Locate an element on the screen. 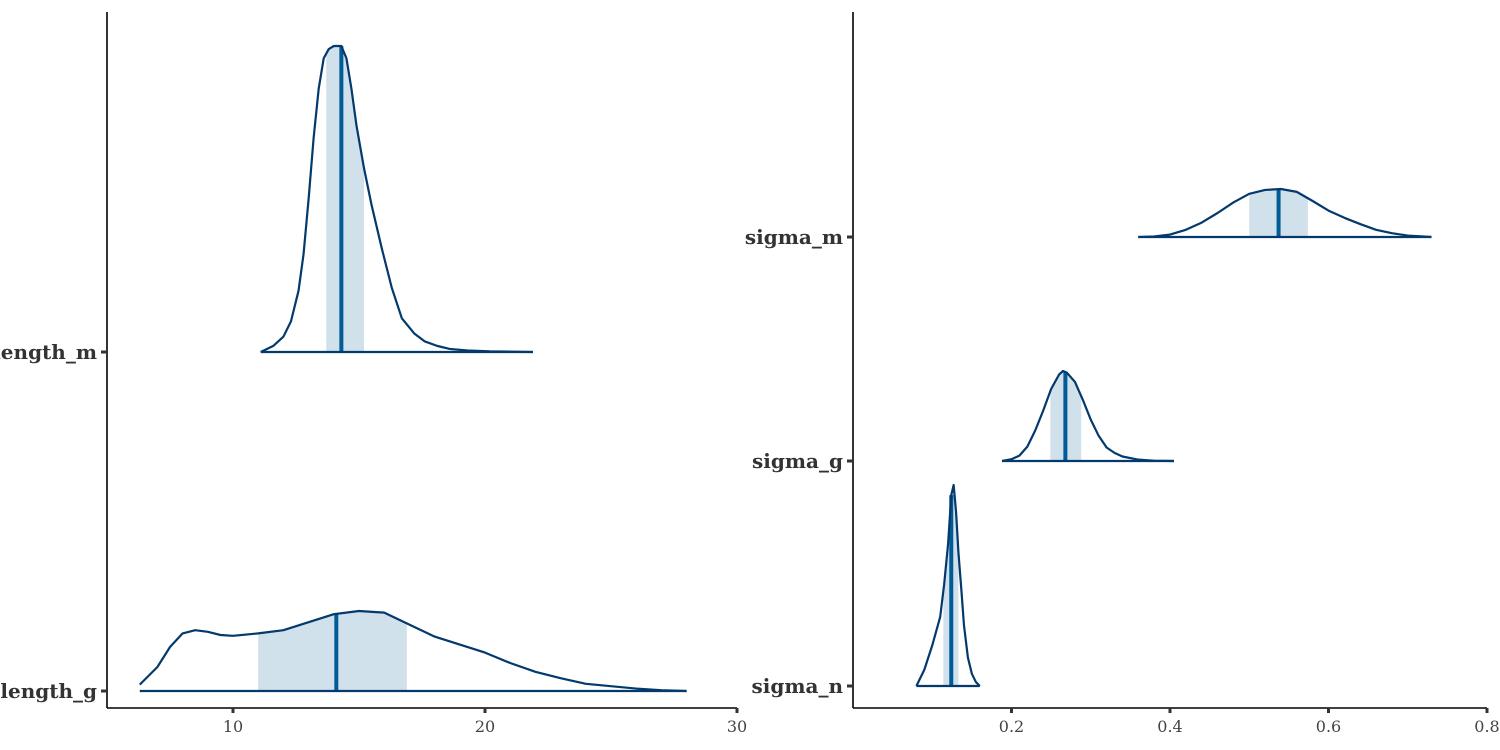 The image size is (1500, 750). y-tick-label: length_m is located at coordinates (48, 352).